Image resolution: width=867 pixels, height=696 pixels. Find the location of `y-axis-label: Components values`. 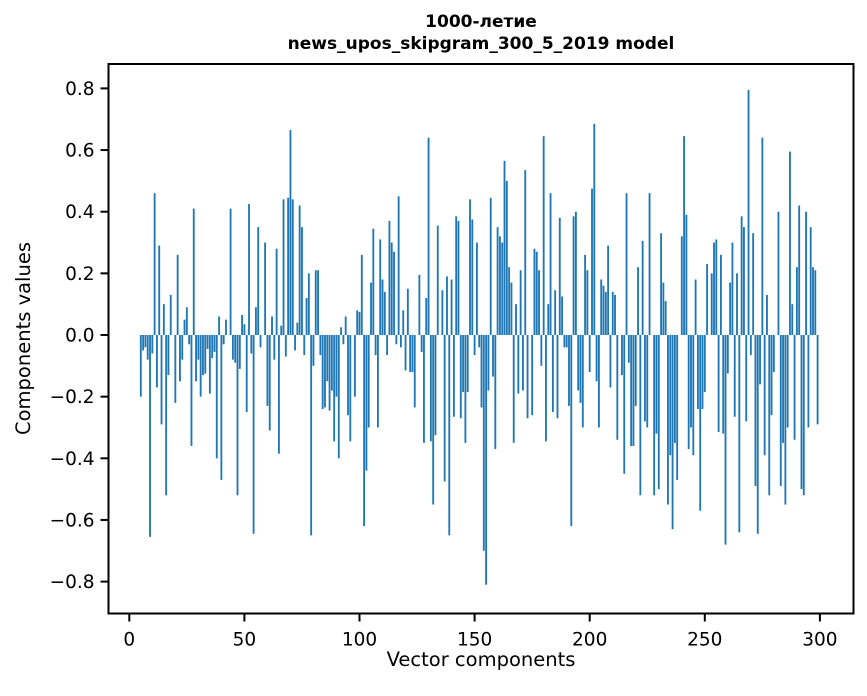

y-axis-label: Components values is located at coordinates (23, 338).